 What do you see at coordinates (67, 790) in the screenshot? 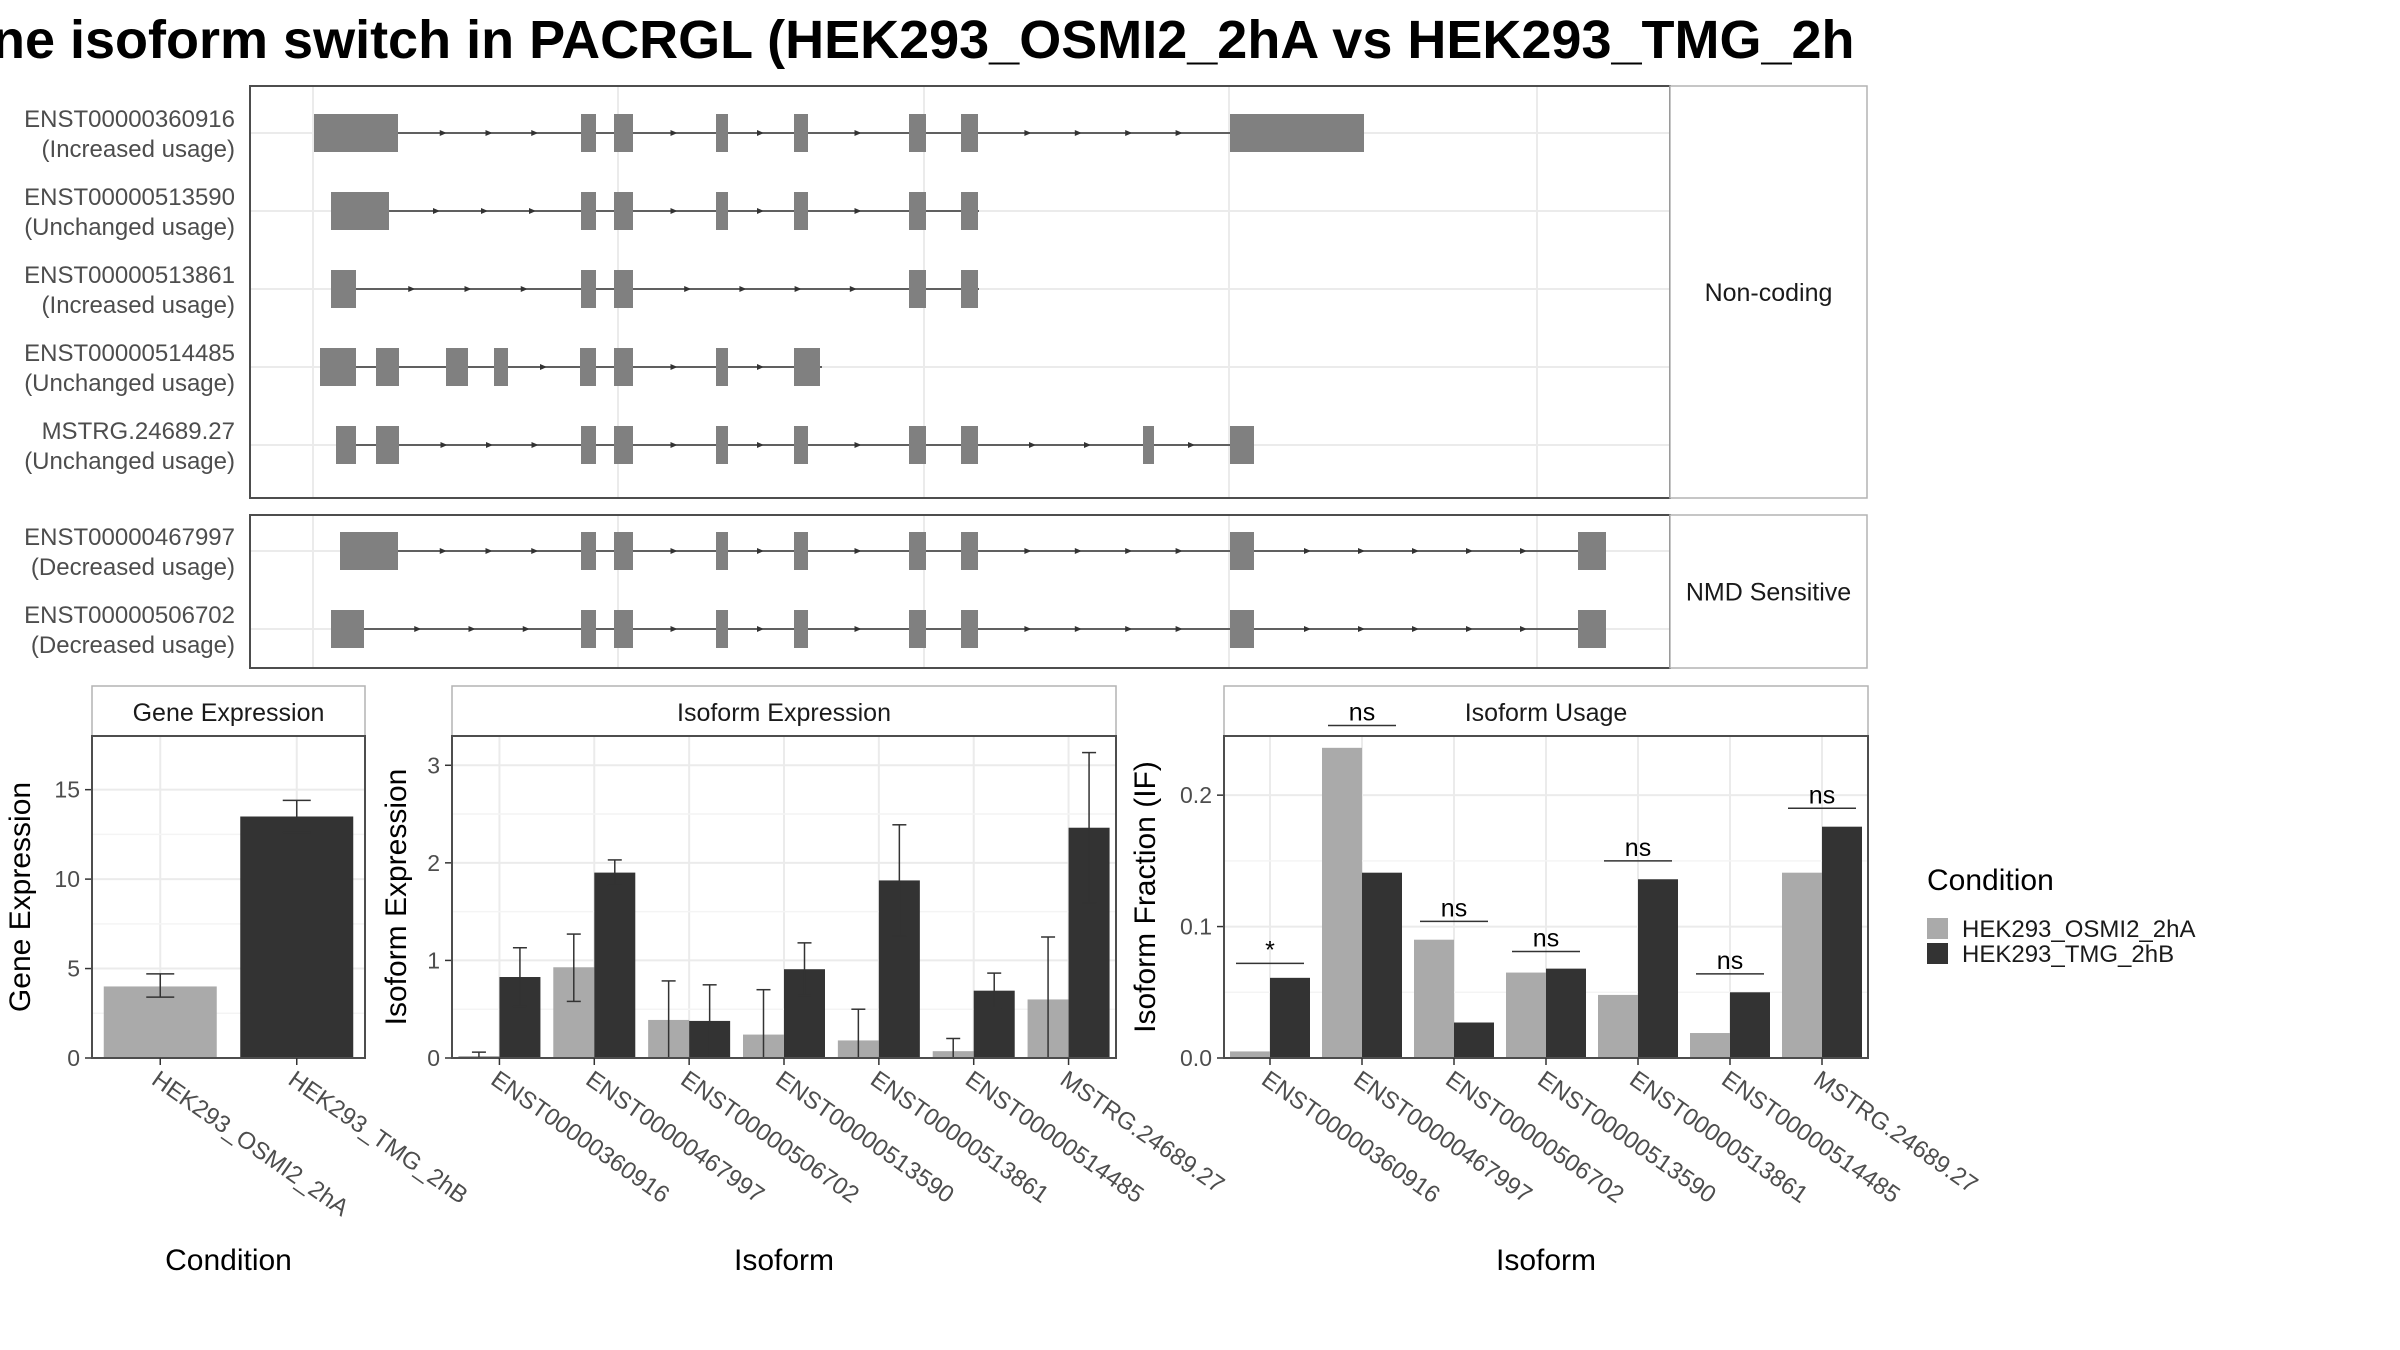
I see `y-tick-label: 15` at bounding box center [67, 790].